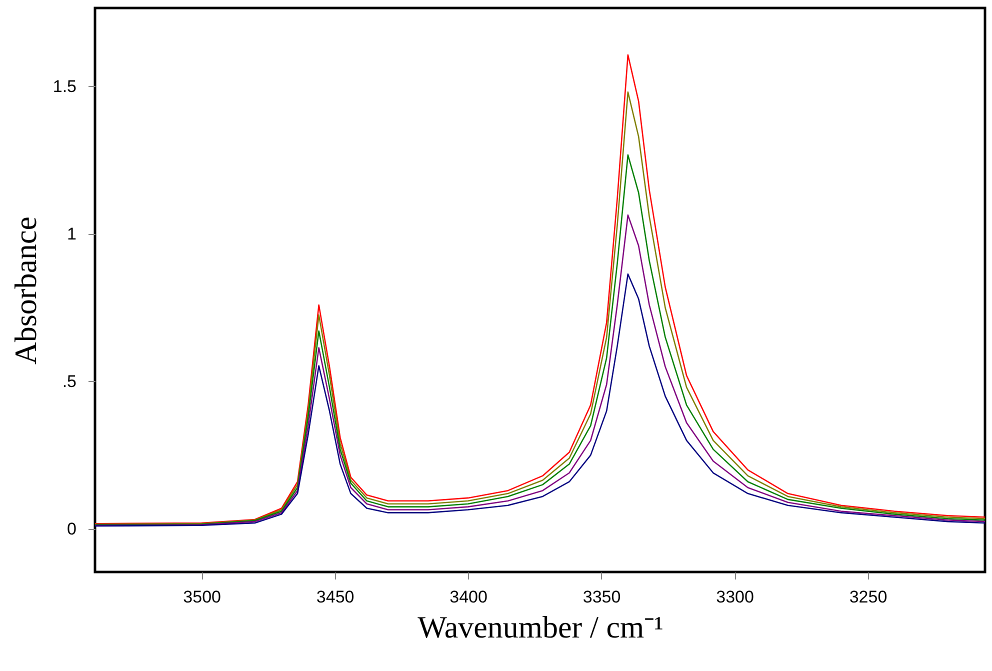 The height and width of the screenshot is (671, 992). What do you see at coordinates (69, 381) in the screenshot?
I see `y-tick-label: .5` at bounding box center [69, 381].